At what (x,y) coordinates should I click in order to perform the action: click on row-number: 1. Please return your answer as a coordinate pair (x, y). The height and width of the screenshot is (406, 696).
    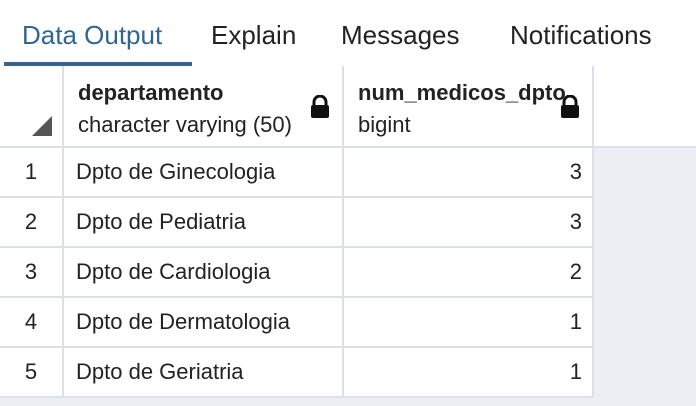
    Looking at the image, I should click on (32, 173).